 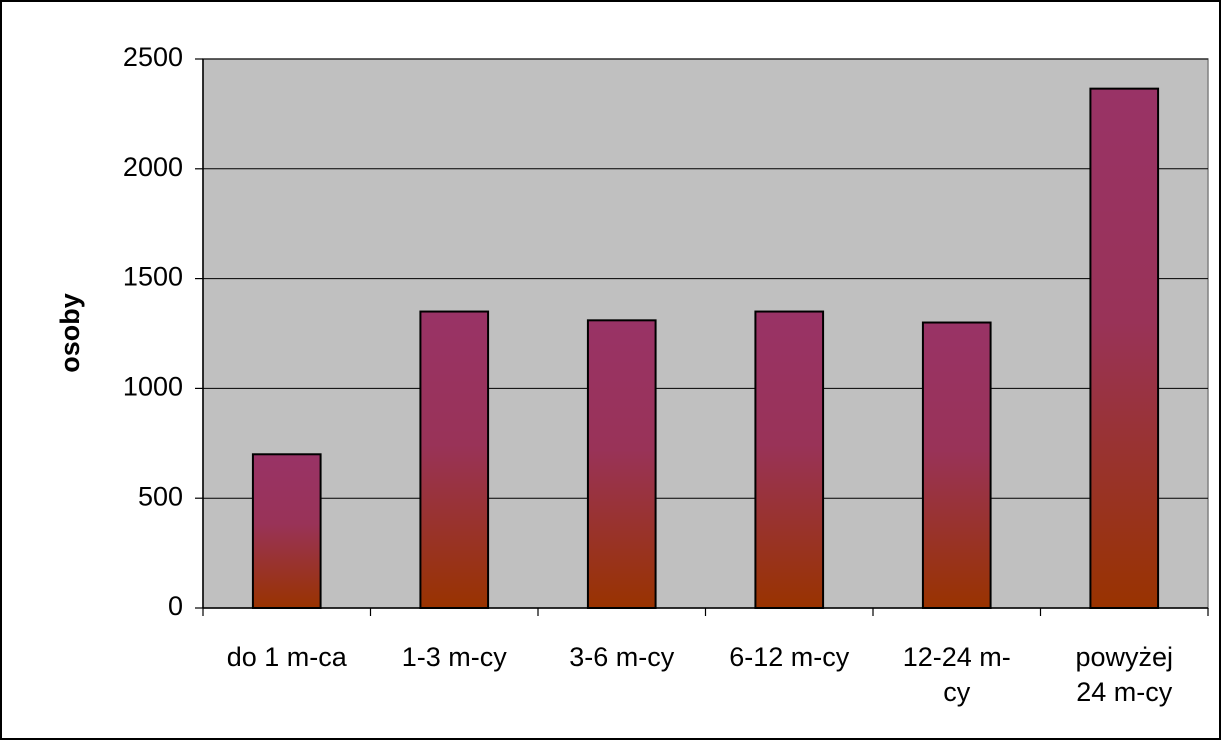 What do you see at coordinates (153, 57) in the screenshot?
I see `y-tick-label: 2500` at bounding box center [153, 57].